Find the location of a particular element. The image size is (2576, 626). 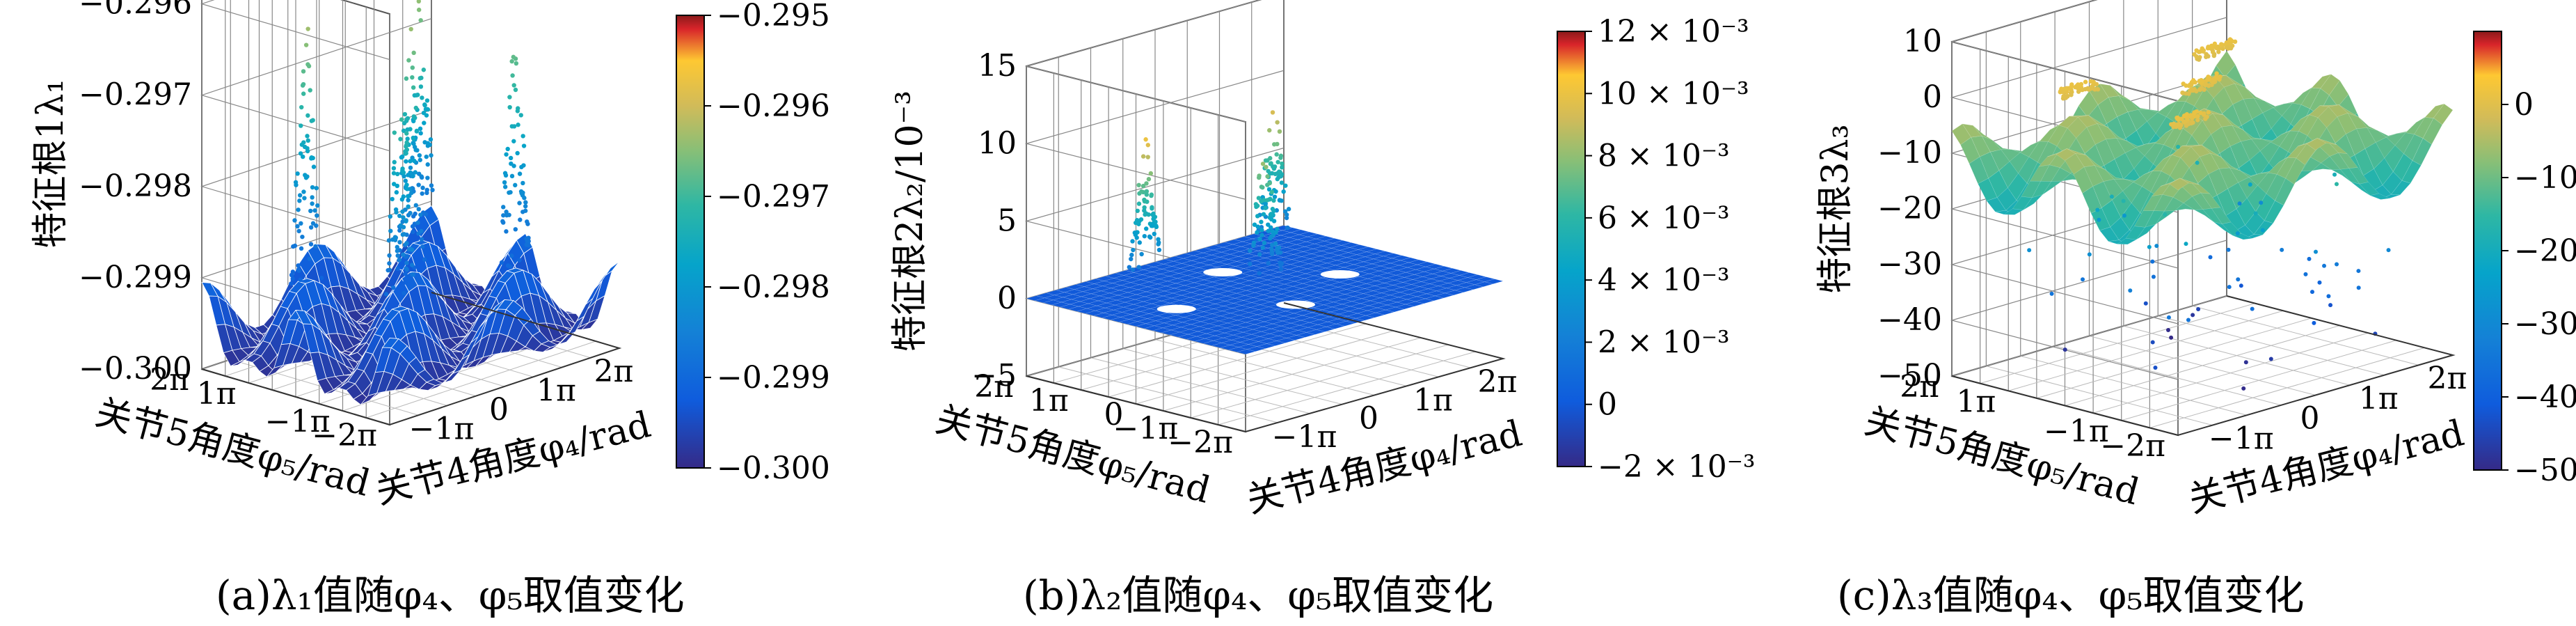

colorbar-a: −0.295 −0.296 −0.297 −0.298 −0.299 −0.300 is located at coordinates (753, 243).